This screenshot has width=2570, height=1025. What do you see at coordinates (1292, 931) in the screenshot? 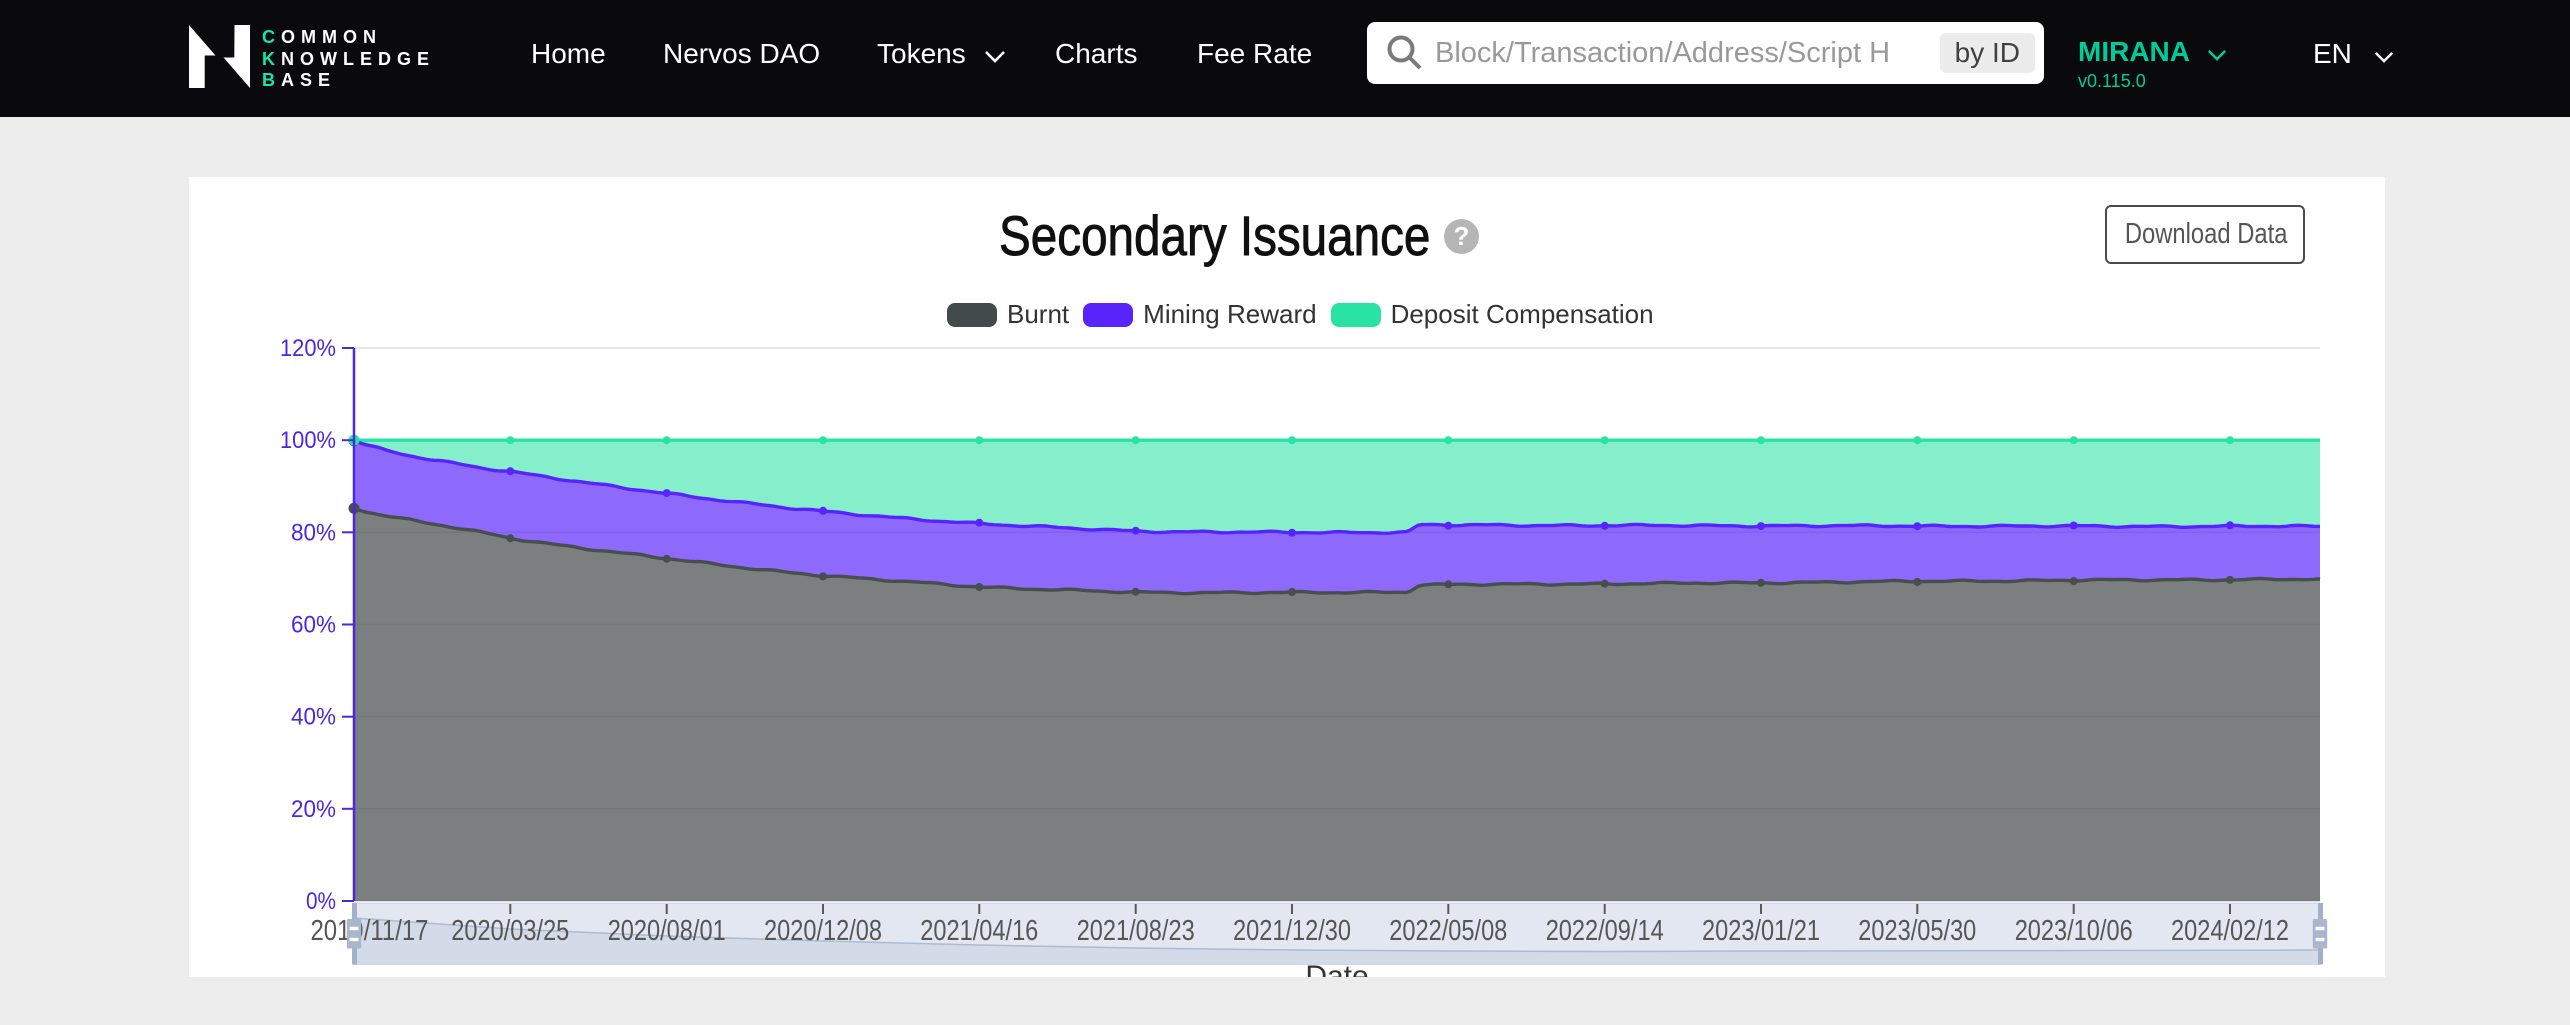
I see `svg-text: 2021/12/30` at bounding box center [1292, 931].